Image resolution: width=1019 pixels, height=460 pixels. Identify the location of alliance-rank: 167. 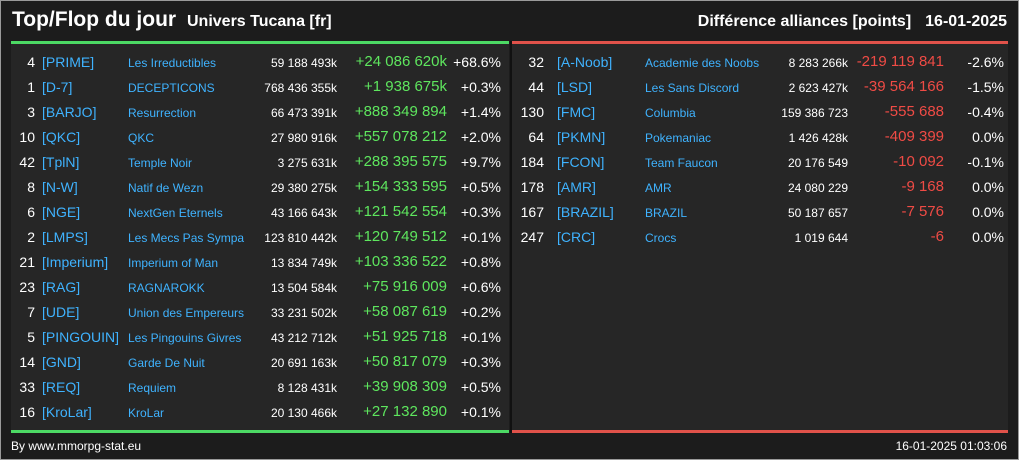
(532, 212).